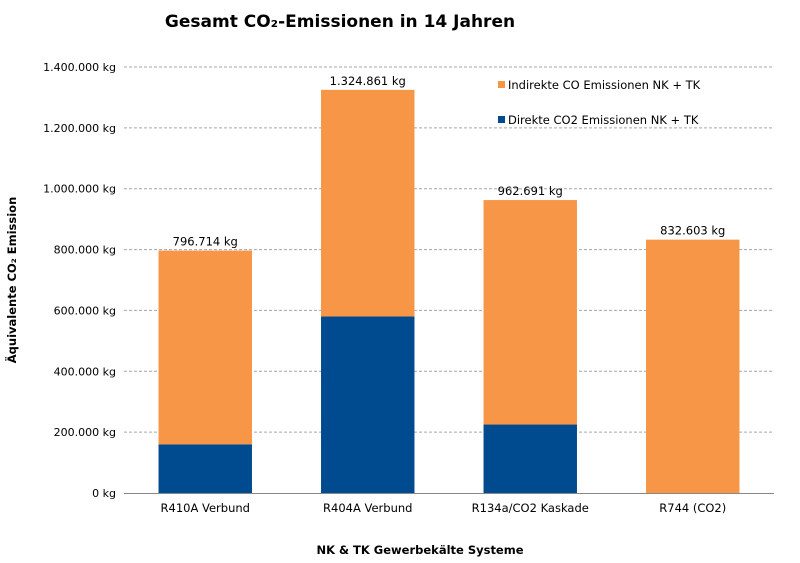  What do you see at coordinates (604, 85) in the screenshot?
I see `legend-label: Indirekte CO Emissionen NK + TK` at bounding box center [604, 85].